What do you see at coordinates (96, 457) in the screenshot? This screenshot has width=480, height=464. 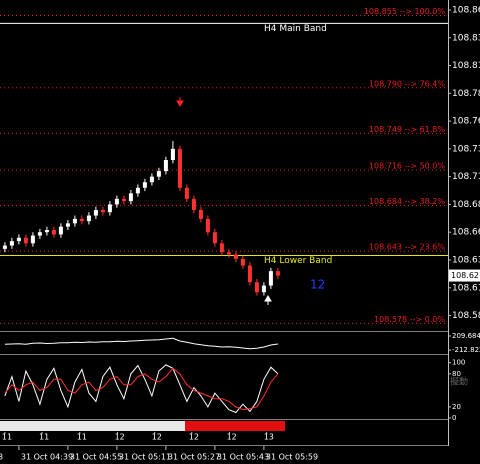 I see `x-tick-label: 31 Oct 04:55` at bounding box center [96, 457].